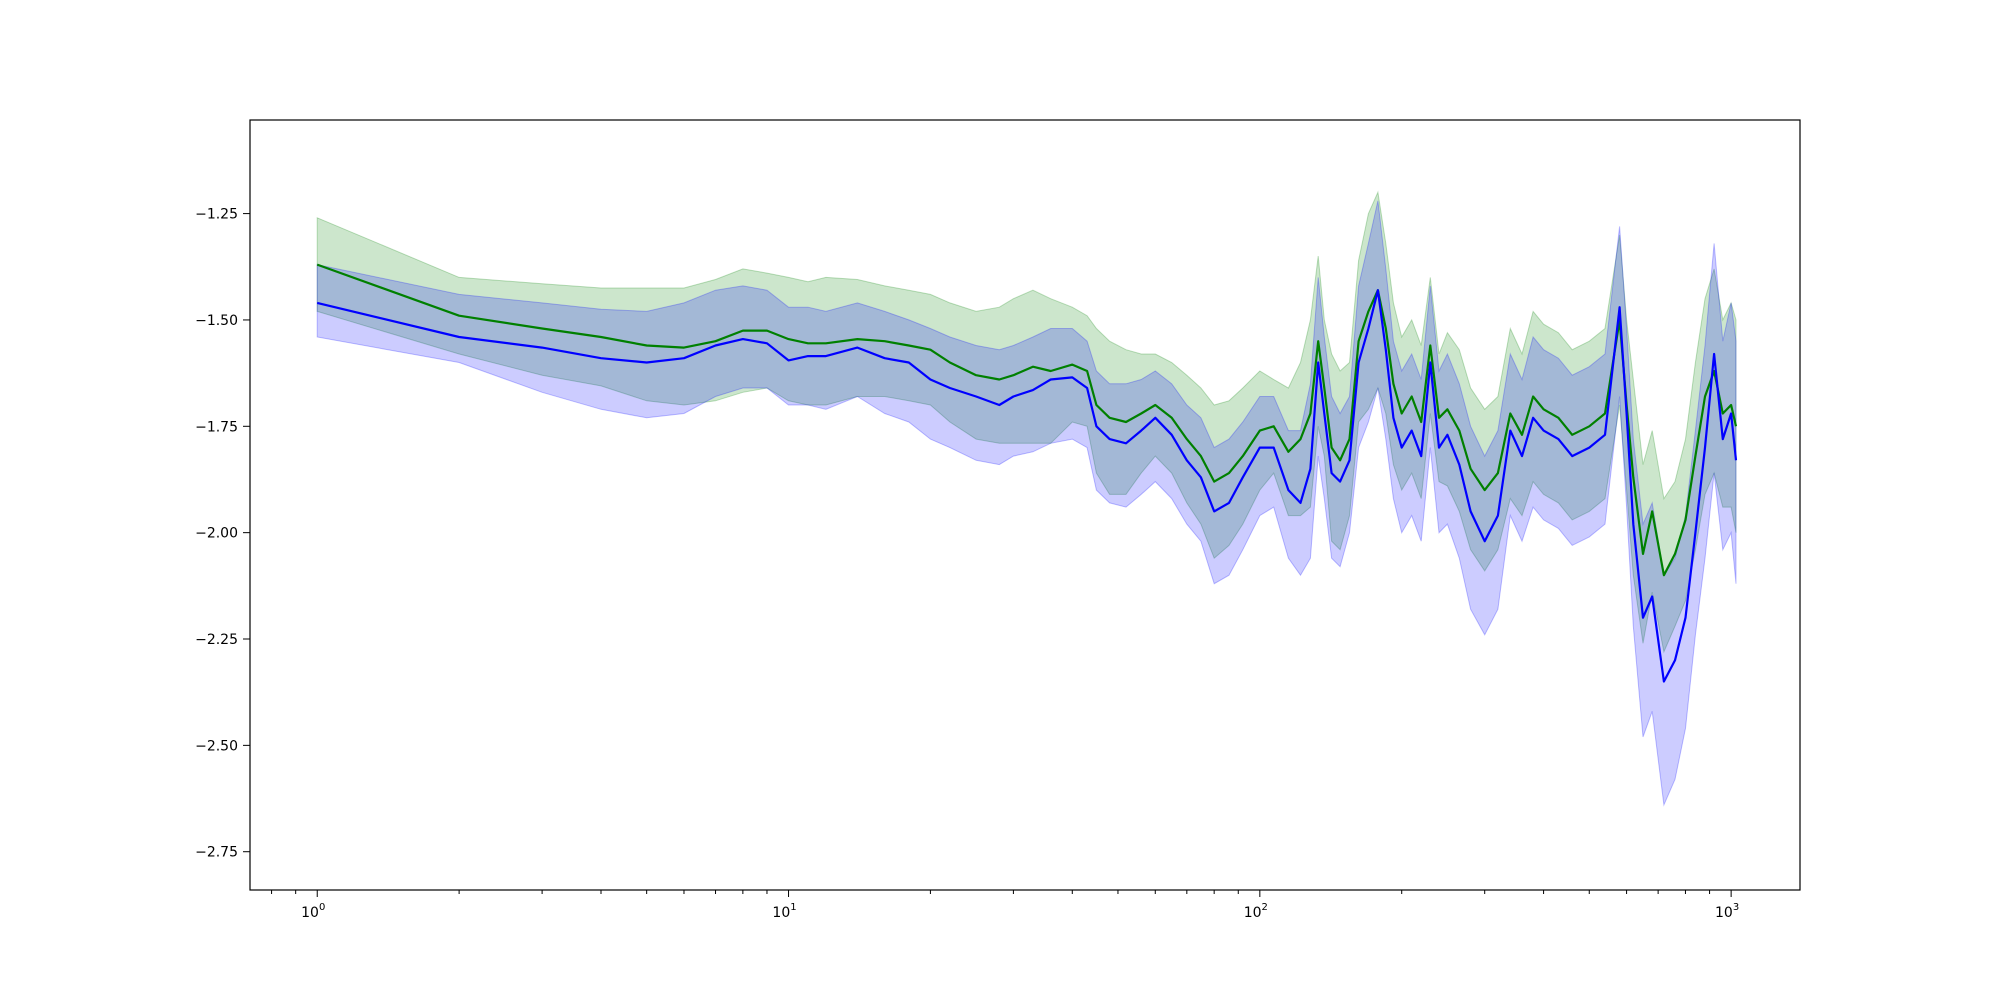  What do you see at coordinates (216, 746) in the screenshot?
I see `y-tick-label: −2.50` at bounding box center [216, 746].